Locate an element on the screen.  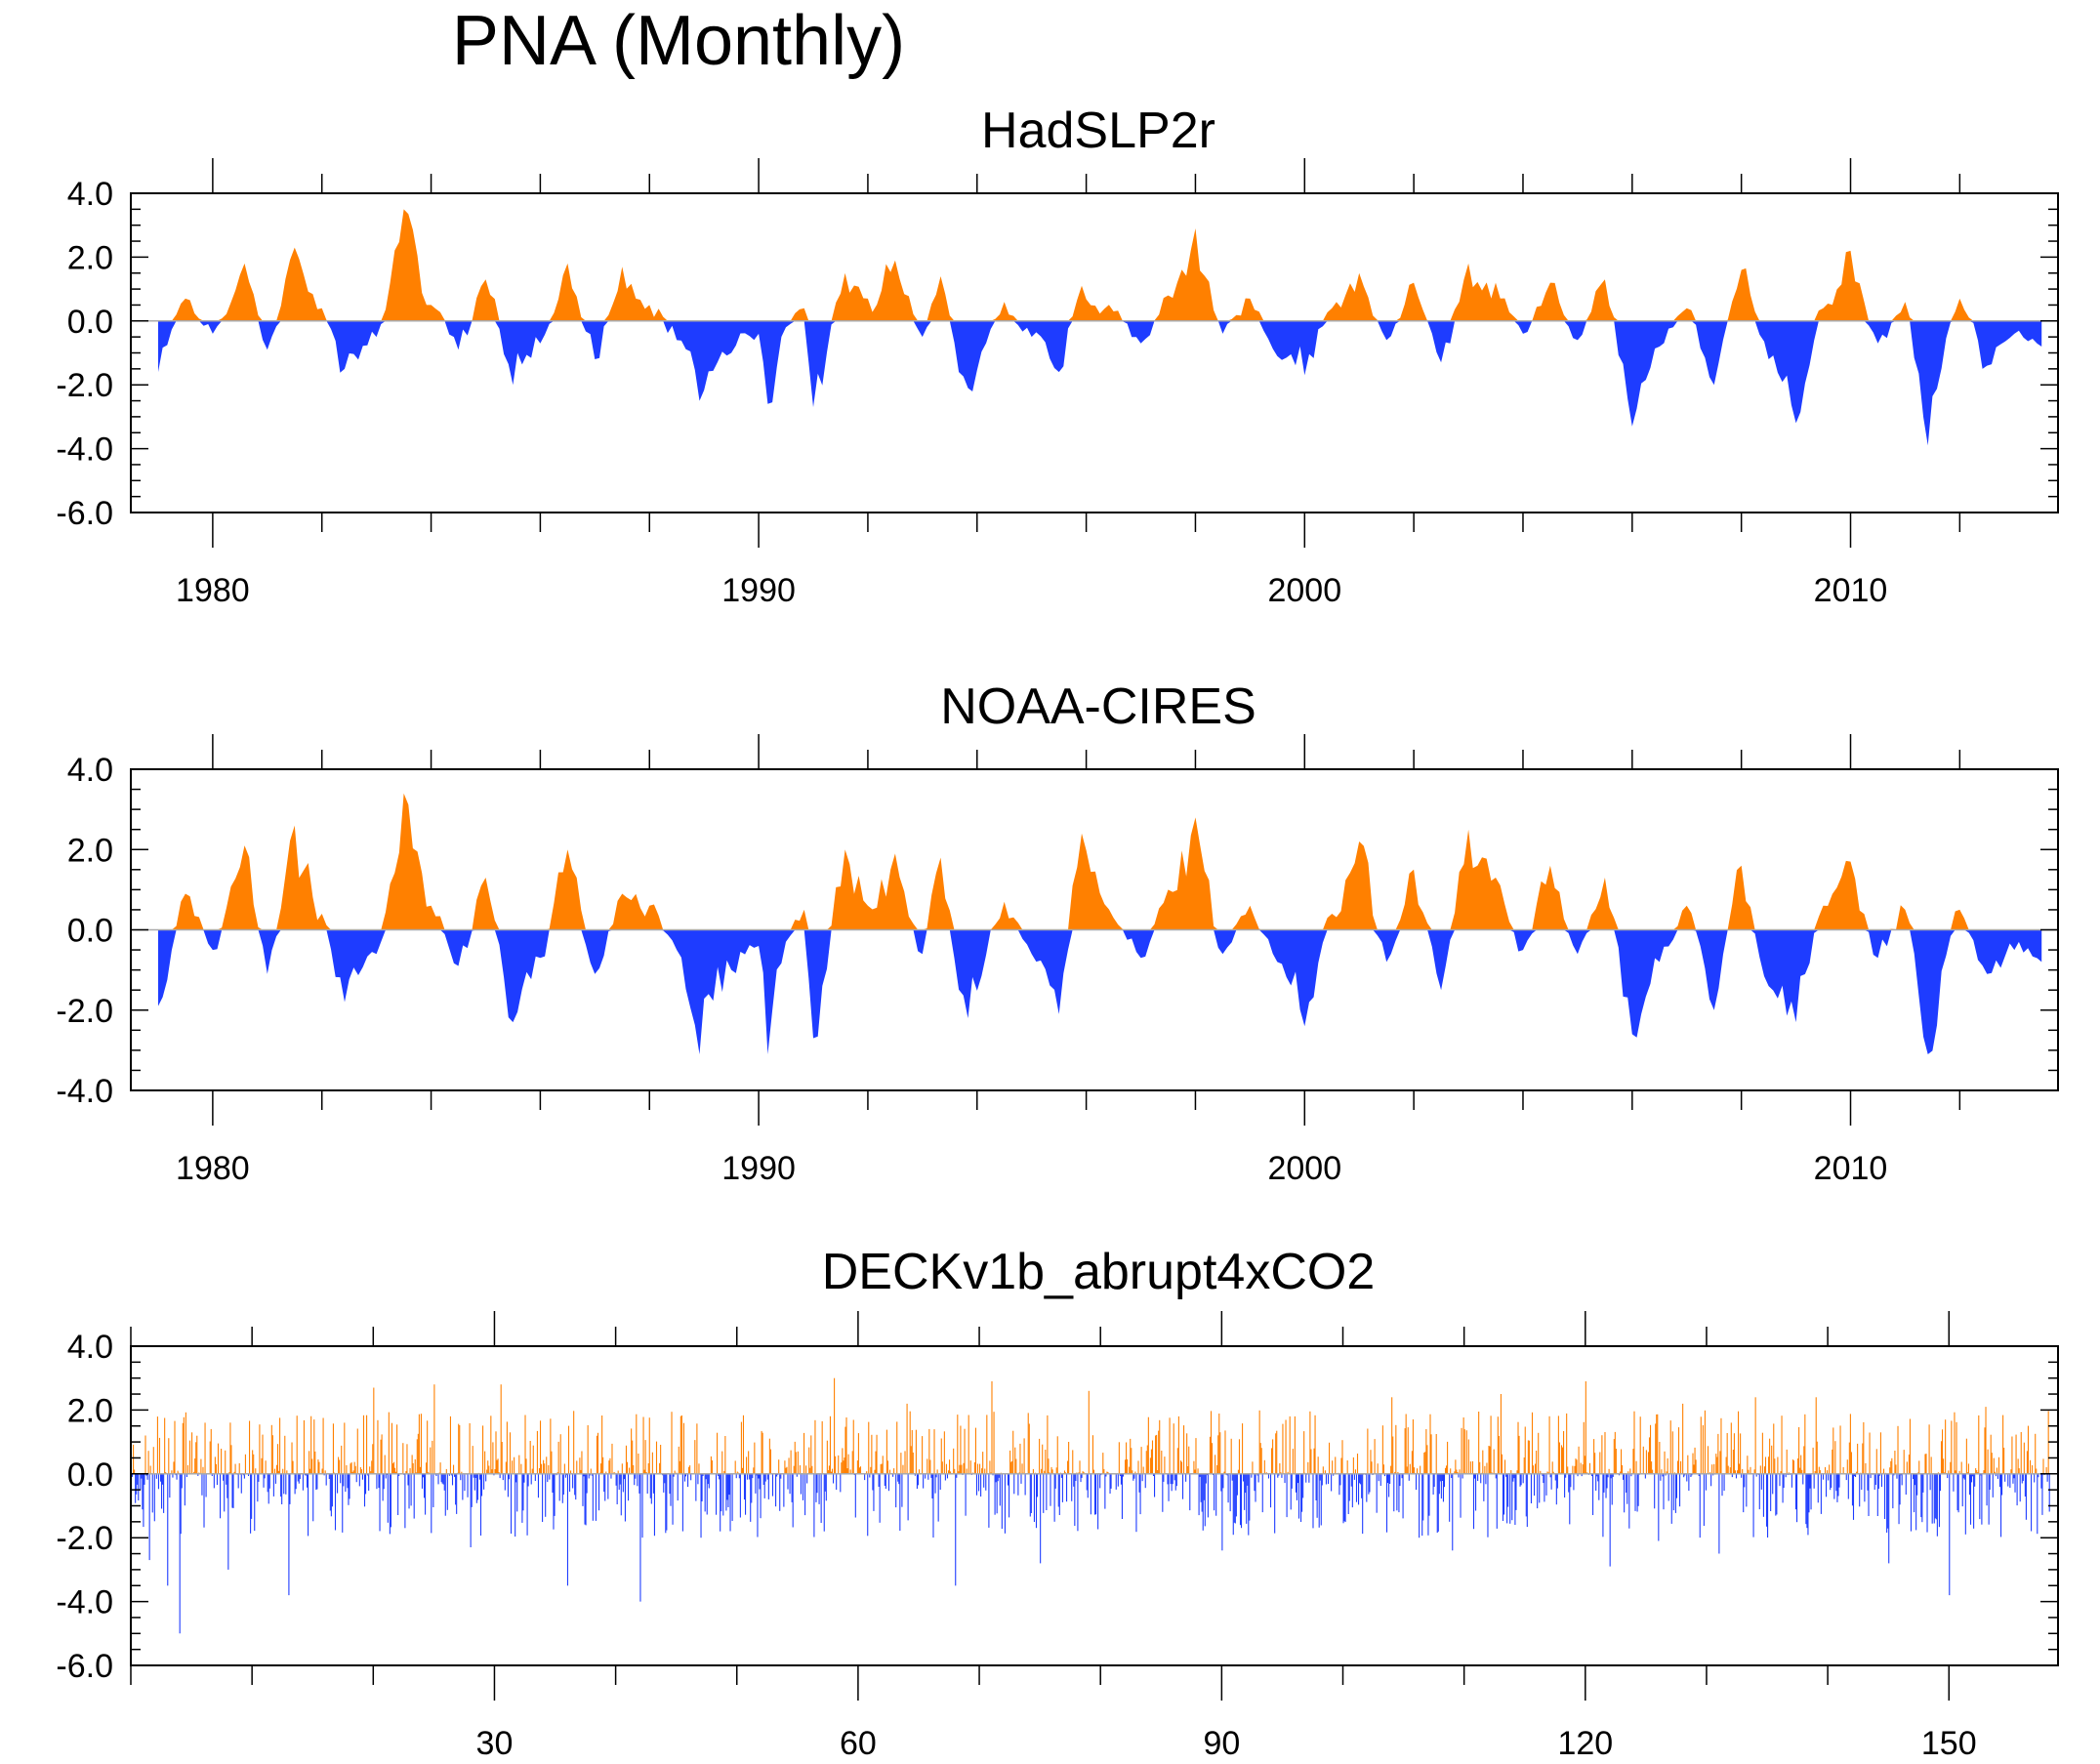
x-tick-label: 90 is located at coordinates (1221, 1743).